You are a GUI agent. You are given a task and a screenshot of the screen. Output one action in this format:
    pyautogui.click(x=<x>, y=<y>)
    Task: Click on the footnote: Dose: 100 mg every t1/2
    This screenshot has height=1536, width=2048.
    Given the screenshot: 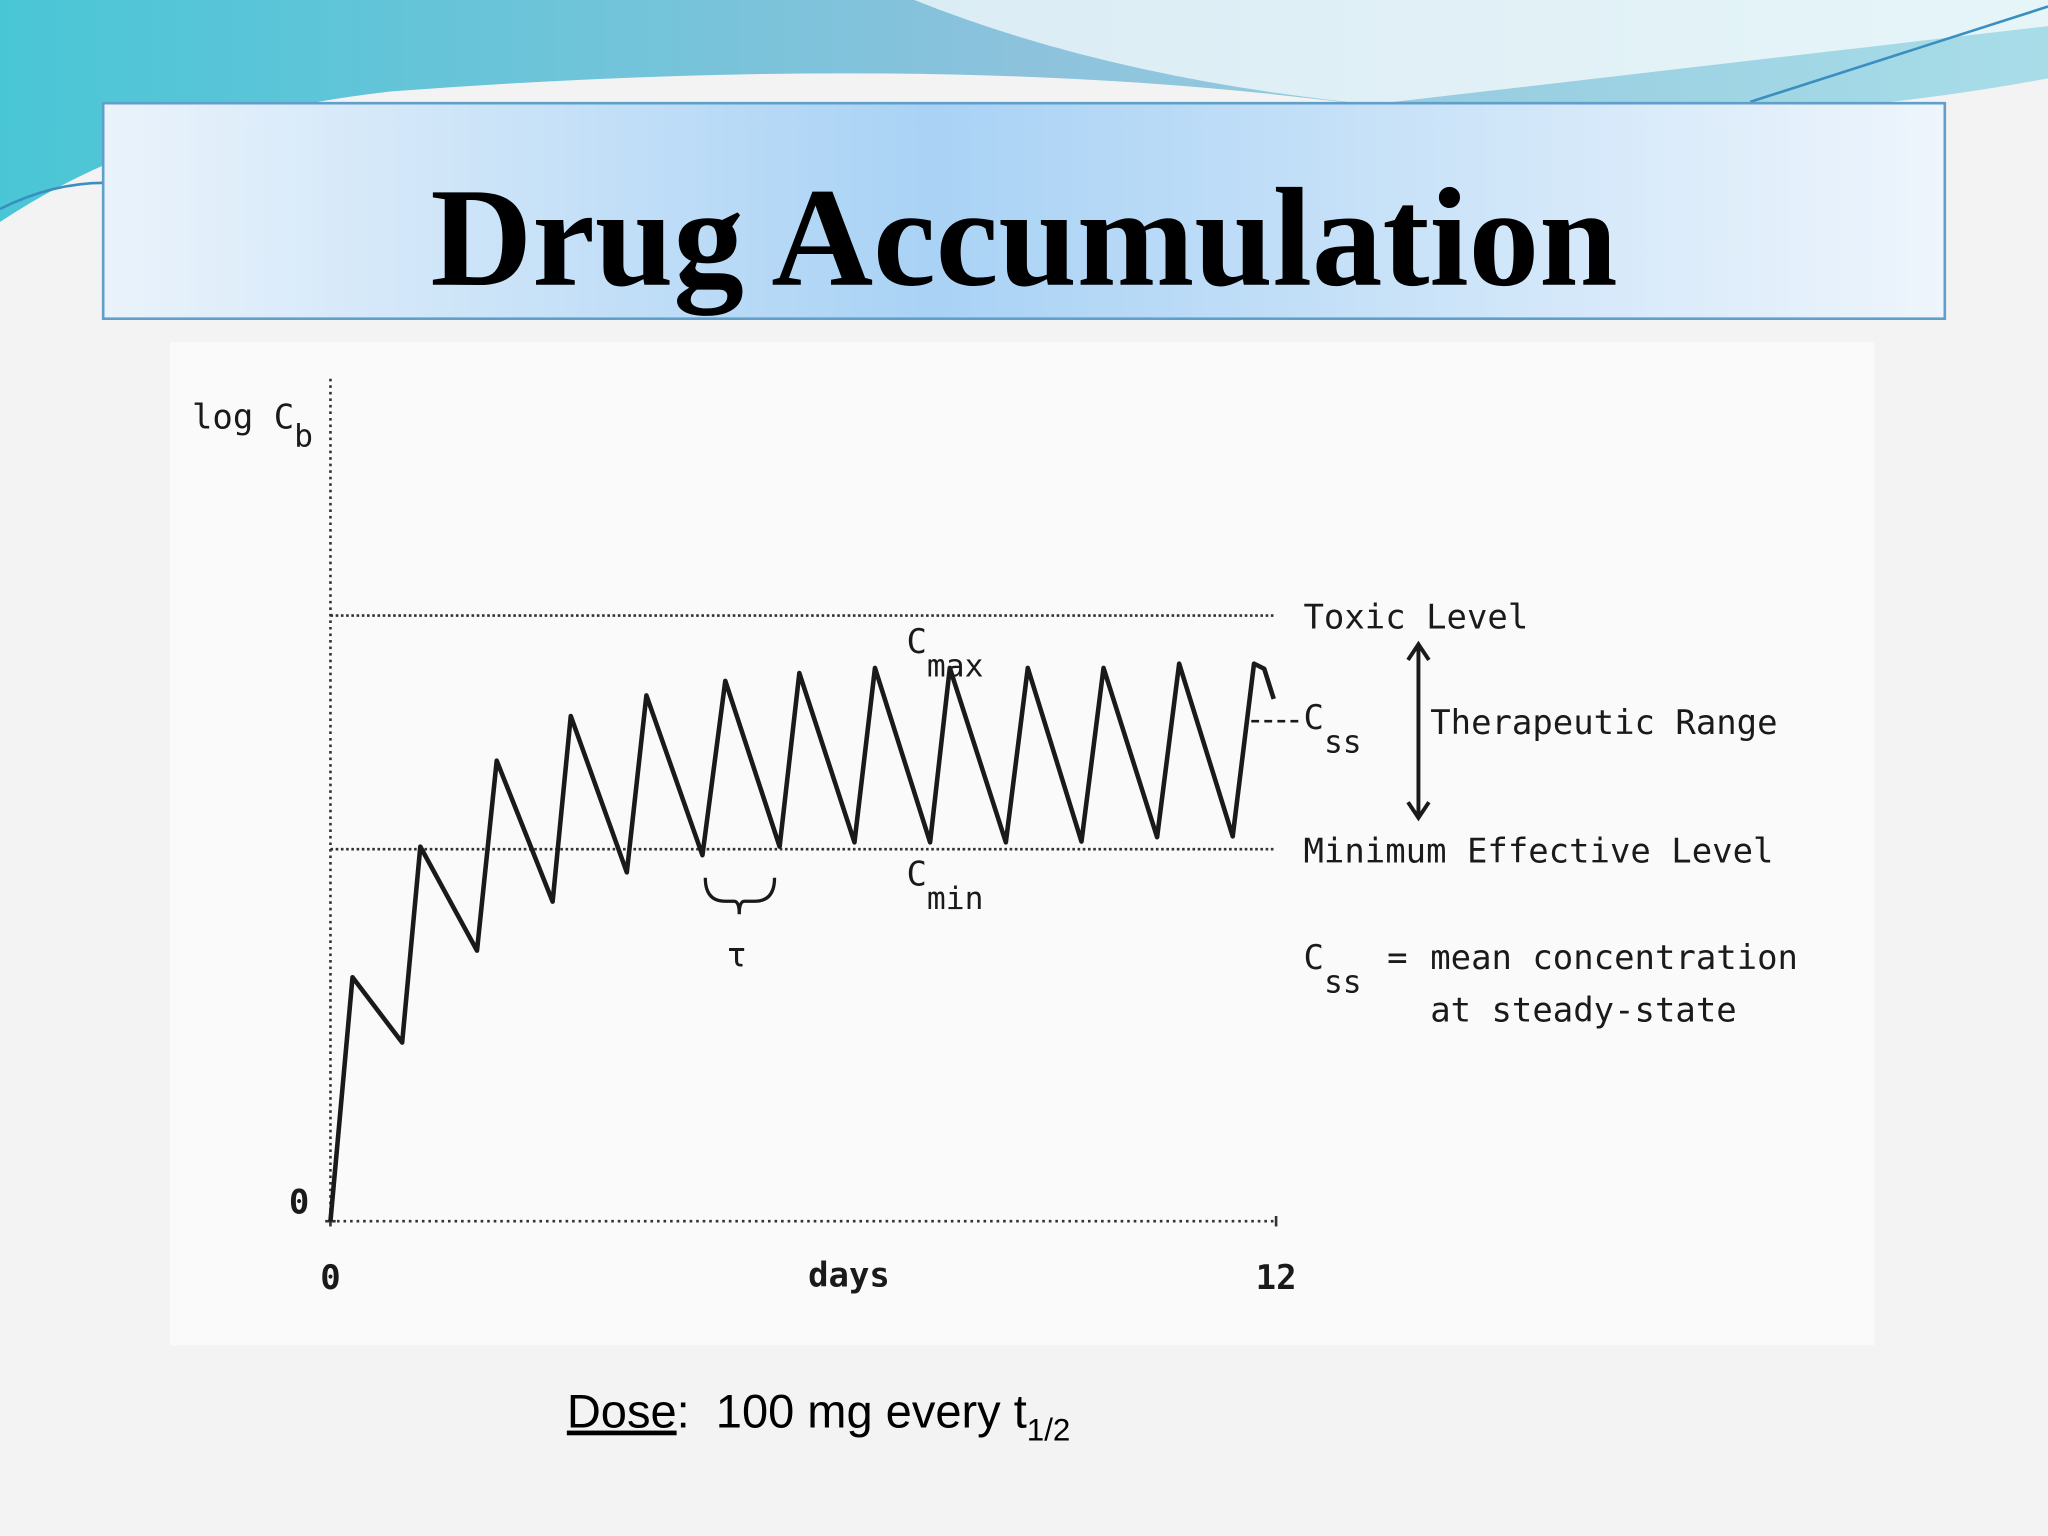 What is the action you would take?
    pyautogui.click(x=819, y=1416)
    